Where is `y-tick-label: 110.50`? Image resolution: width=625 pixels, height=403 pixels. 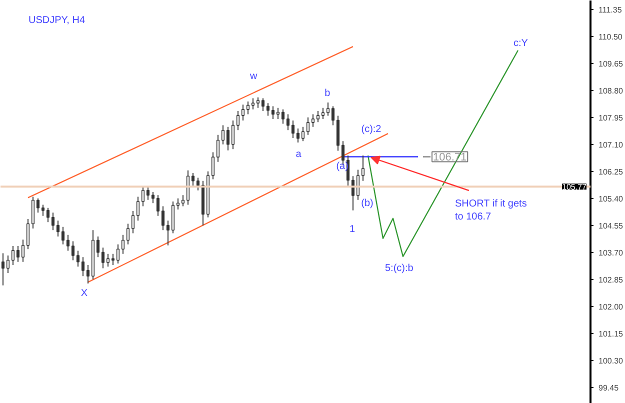
y-tick-label: 110.50 is located at coordinates (610, 37).